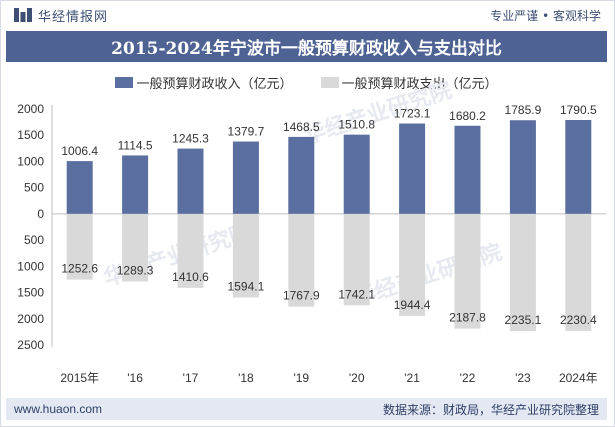 The image size is (615, 427). What do you see at coordinates (190, 139) in the screenshot?
I see `income-value-label: 1245.3` at bounding box center [190, 139].